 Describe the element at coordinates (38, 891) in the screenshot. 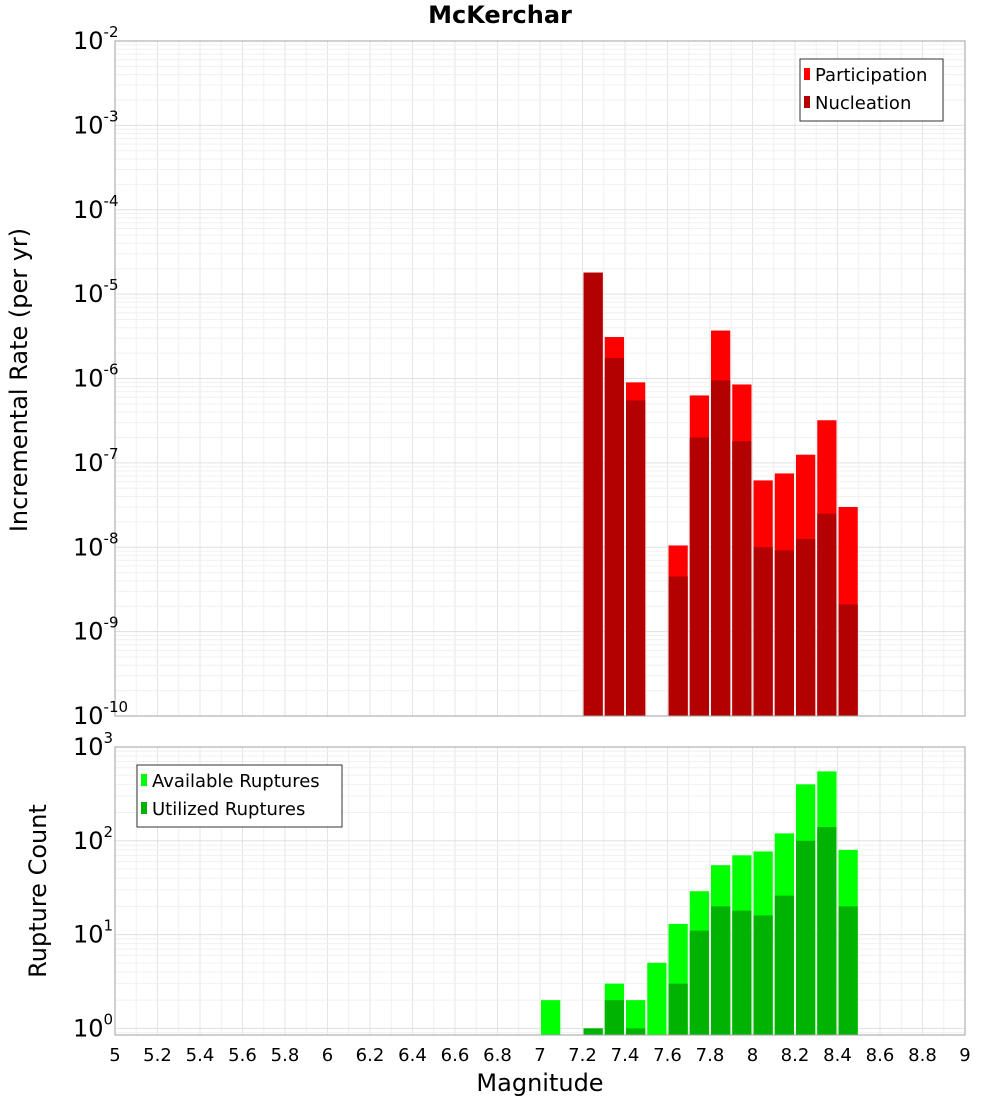

I see `count-y-axis-label: Rupture Count` at that location.